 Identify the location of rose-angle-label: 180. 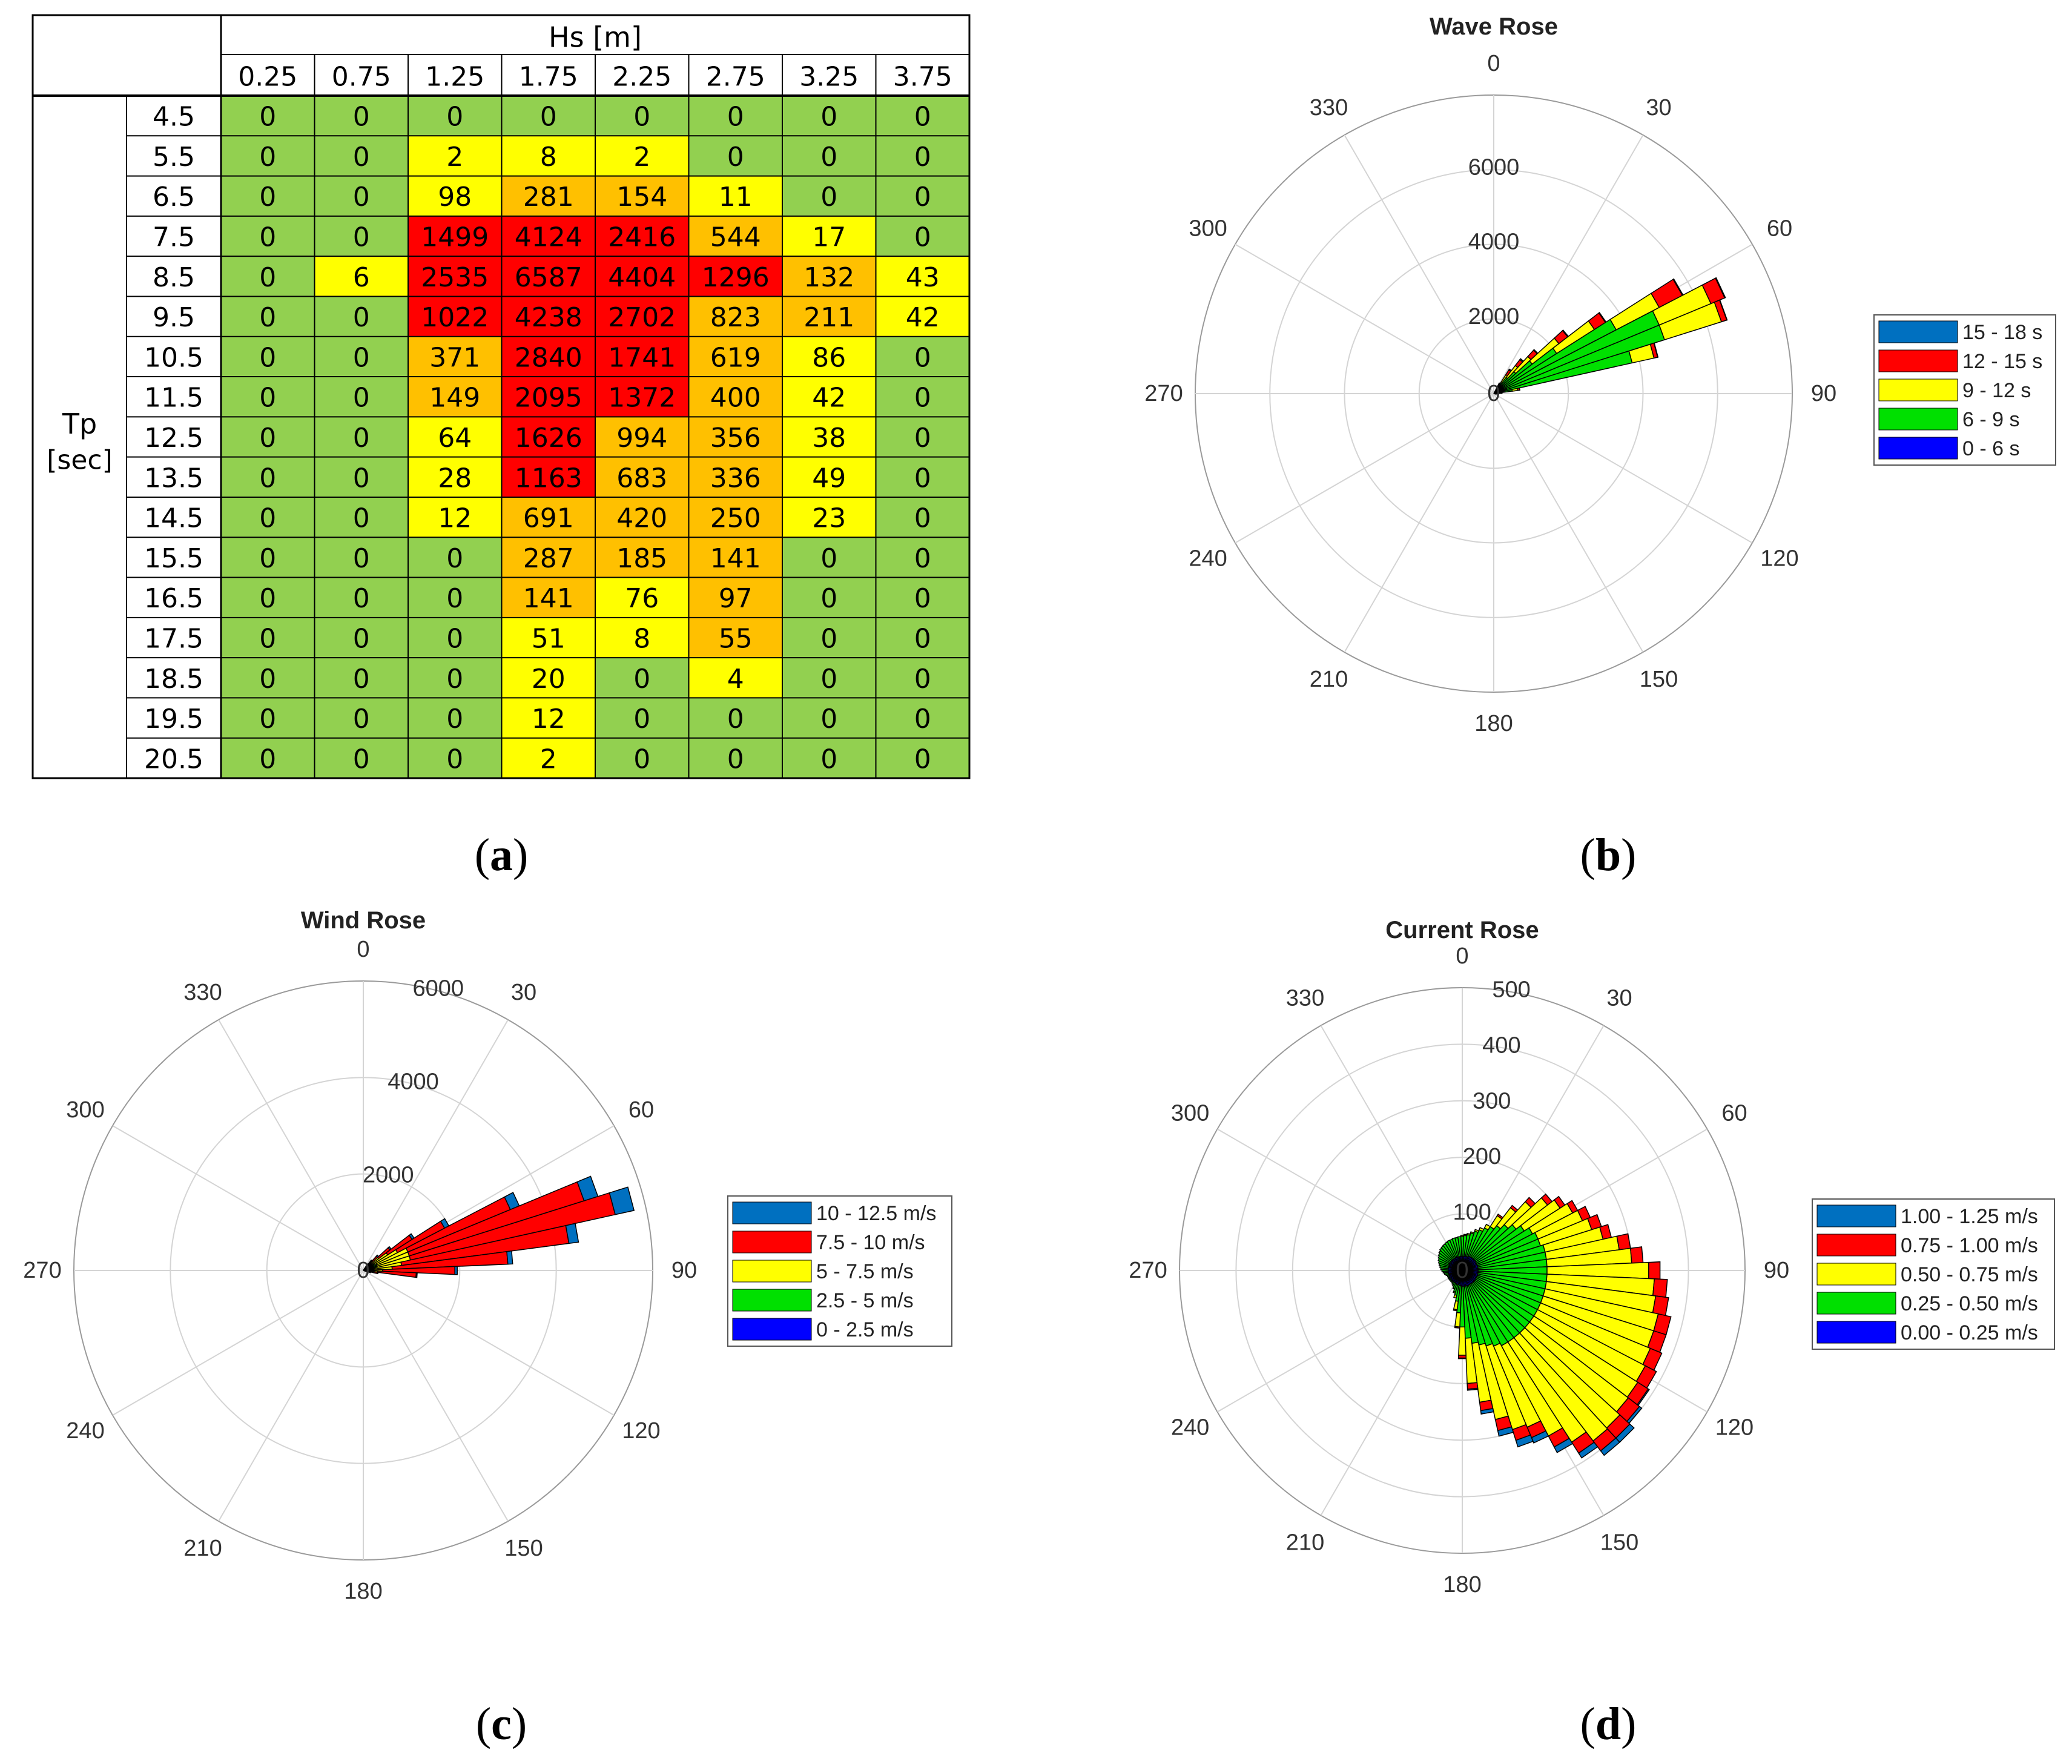
(1462, 1584).